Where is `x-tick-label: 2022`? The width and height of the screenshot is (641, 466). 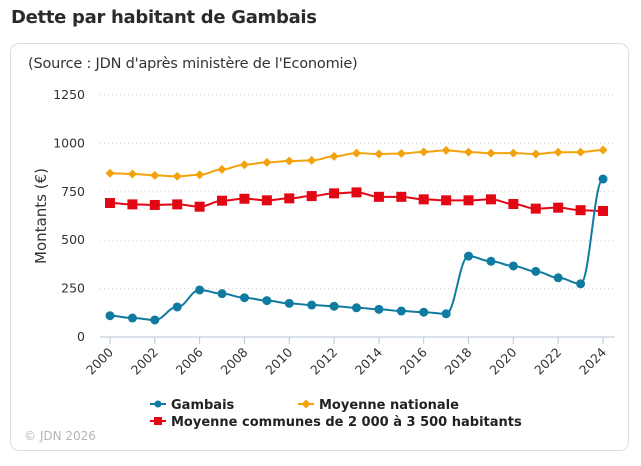 x-tick-label: 2022 is located at coordinates (547, 361).